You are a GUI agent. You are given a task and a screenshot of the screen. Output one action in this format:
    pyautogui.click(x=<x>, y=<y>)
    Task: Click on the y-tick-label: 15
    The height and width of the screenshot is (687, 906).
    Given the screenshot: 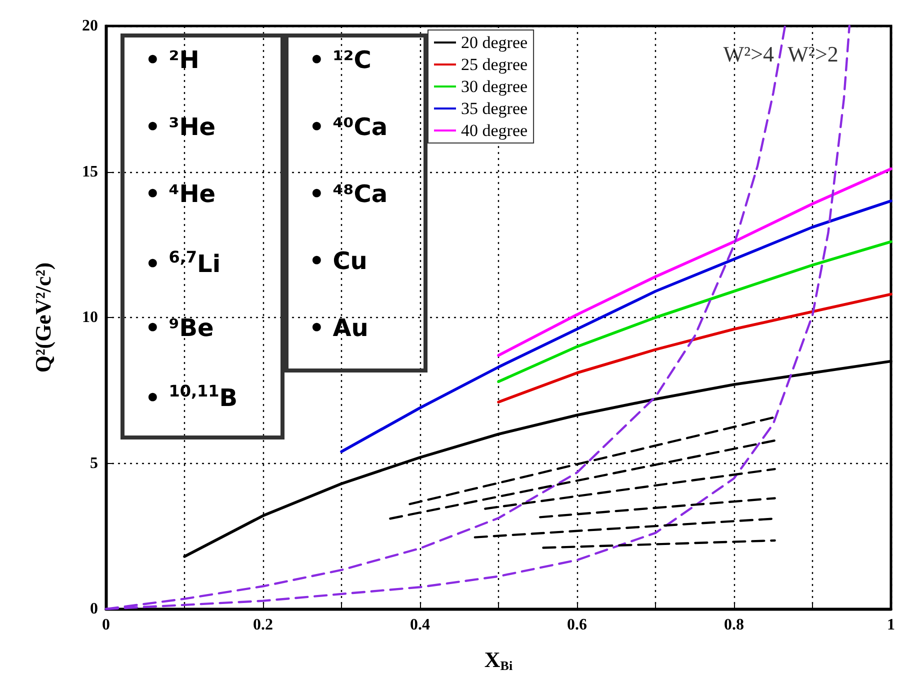 What is the action you would take?
    pyautogui.click(x=90, y=171)
    